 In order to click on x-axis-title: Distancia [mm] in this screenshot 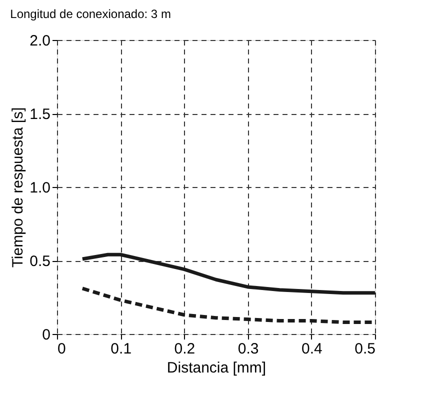, I will do `click(216, 368)`.